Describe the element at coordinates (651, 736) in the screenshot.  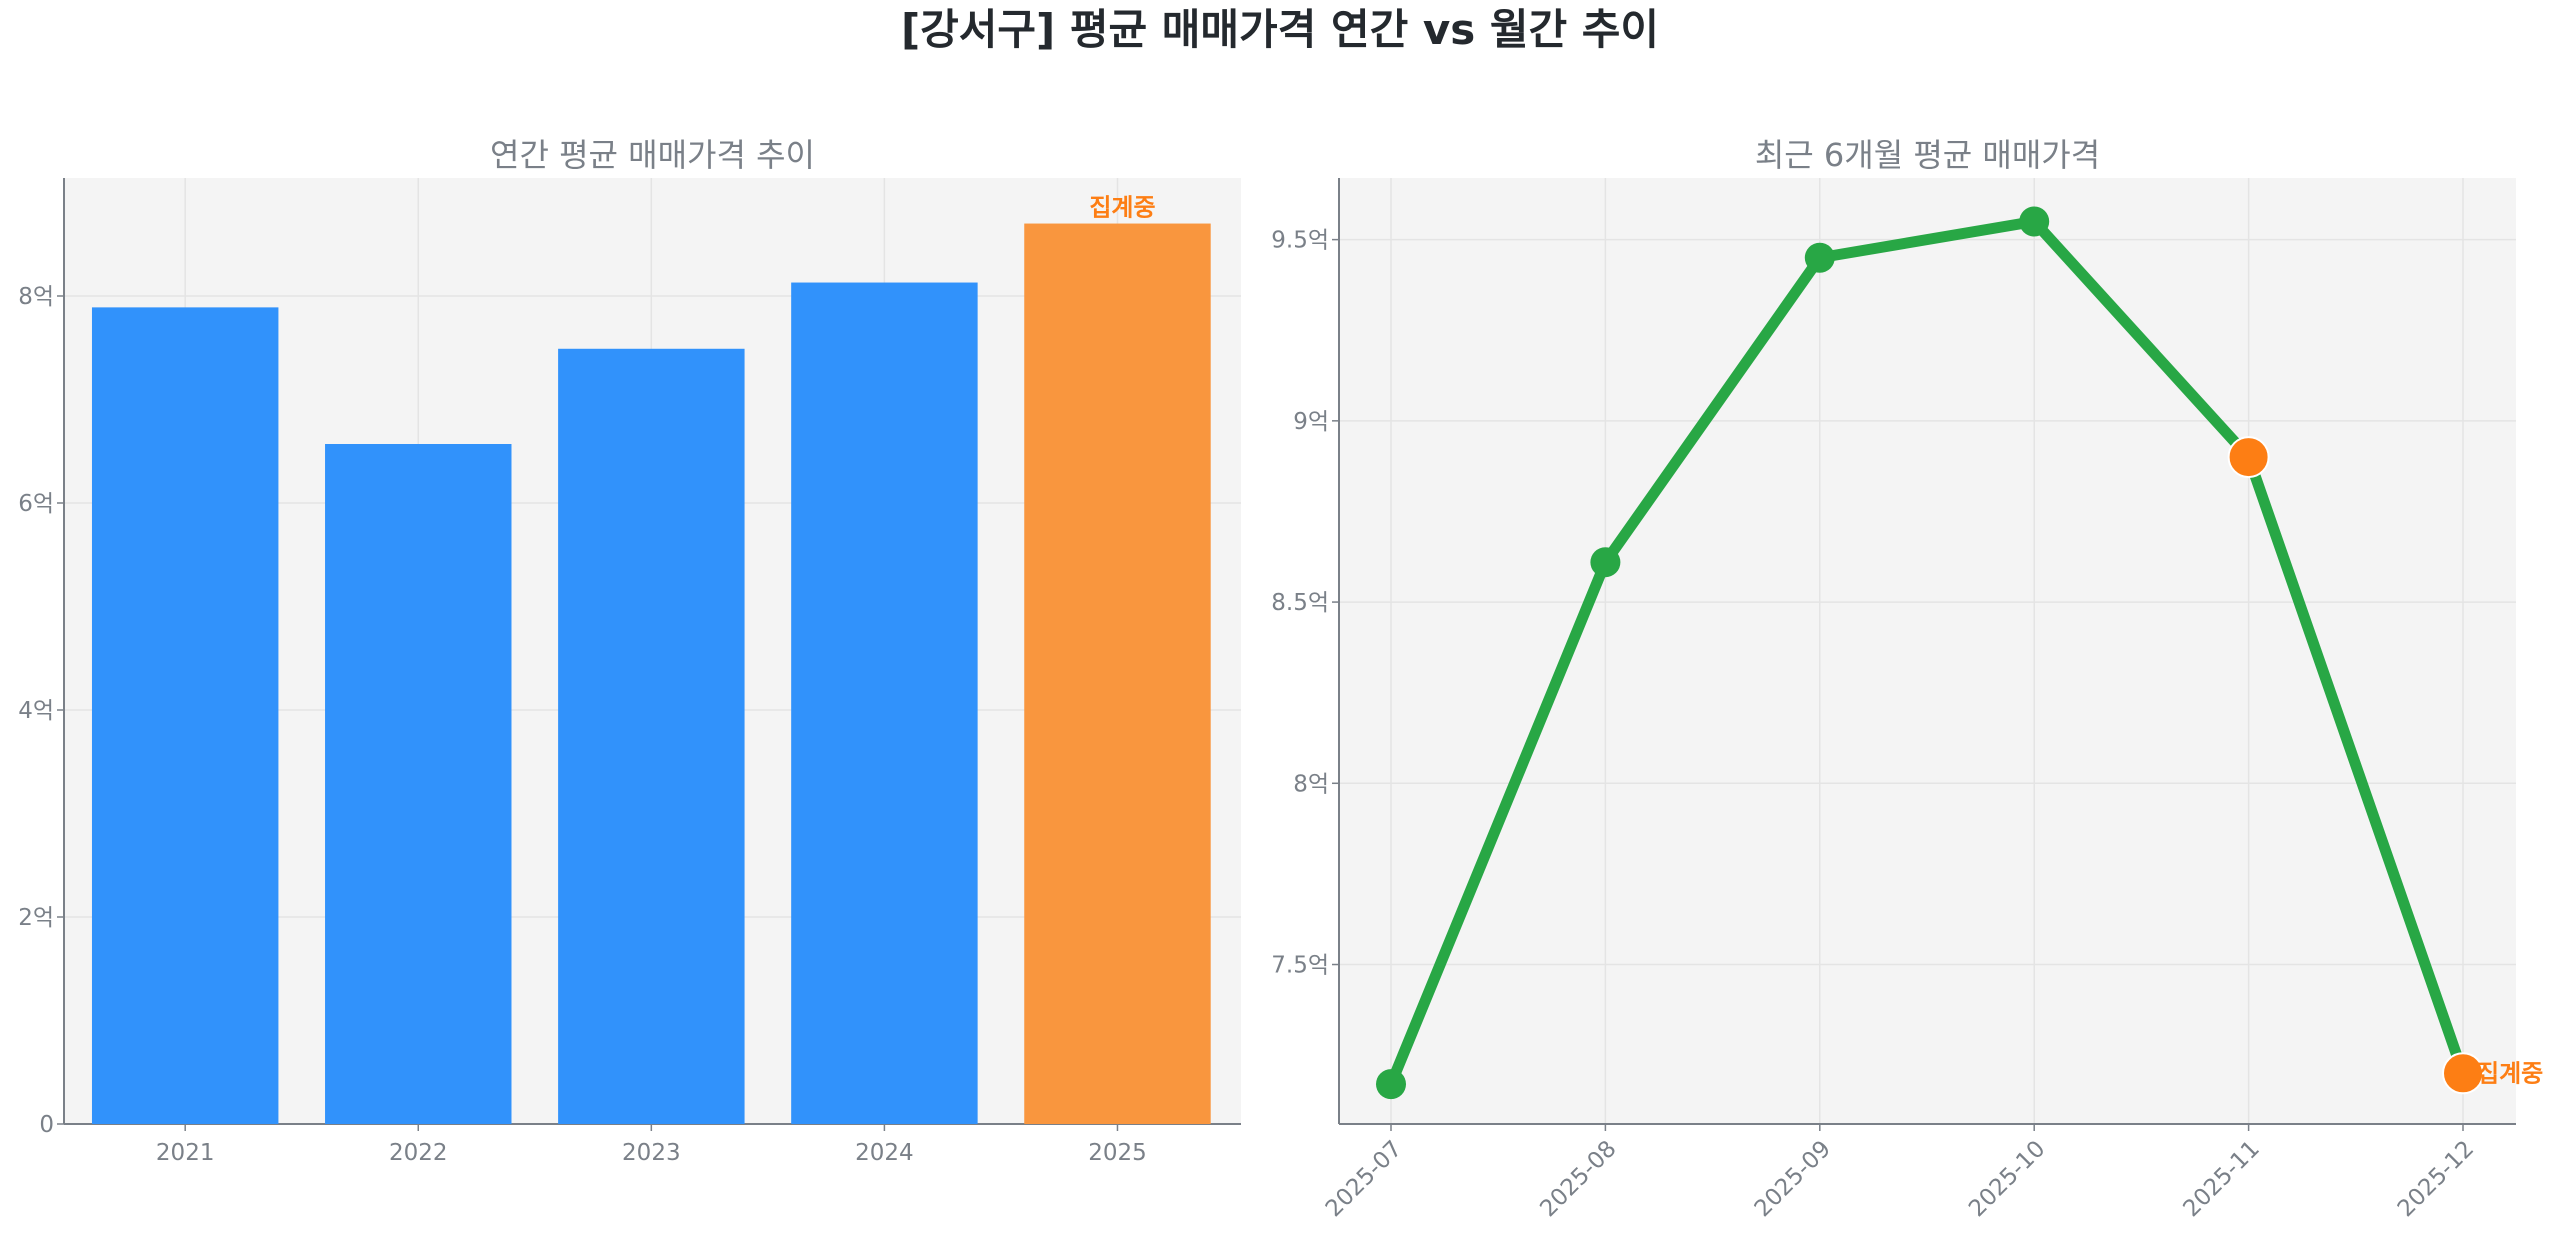
I see `bar-2023` at that location.